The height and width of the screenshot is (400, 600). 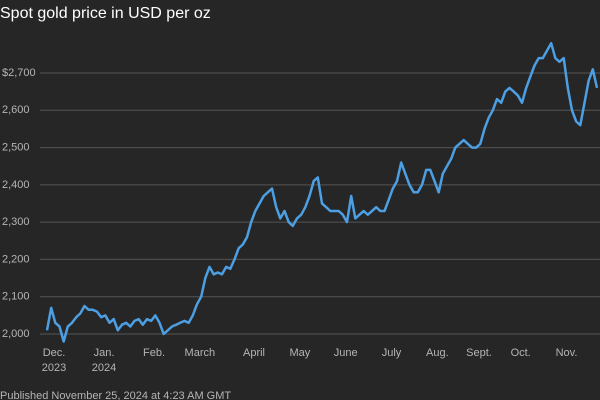 What do you see at coordinates (153, 353) in the screenshot?
I see `x-tick-label: Feb.` at bounding box center [153, 353].